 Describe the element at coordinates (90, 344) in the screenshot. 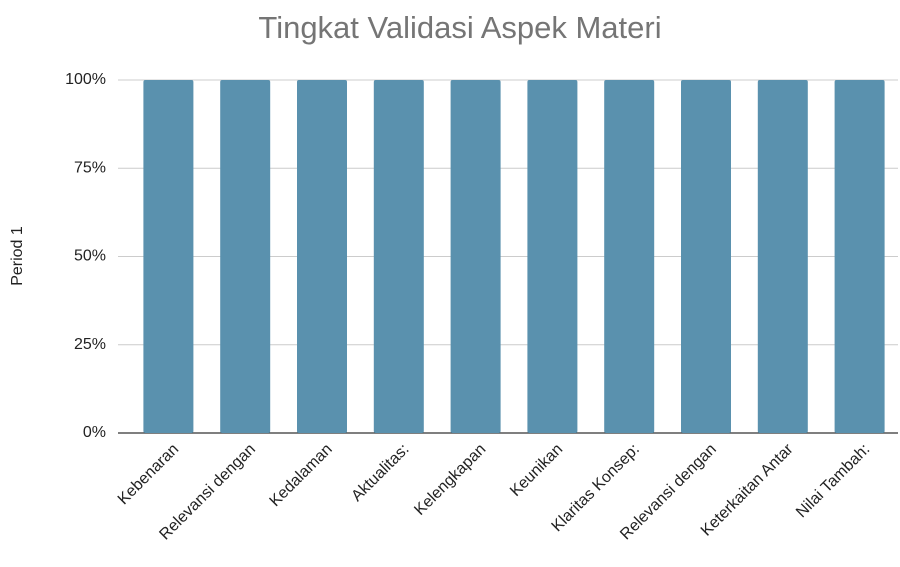

I see `y-tick-label: 25%` at that location.